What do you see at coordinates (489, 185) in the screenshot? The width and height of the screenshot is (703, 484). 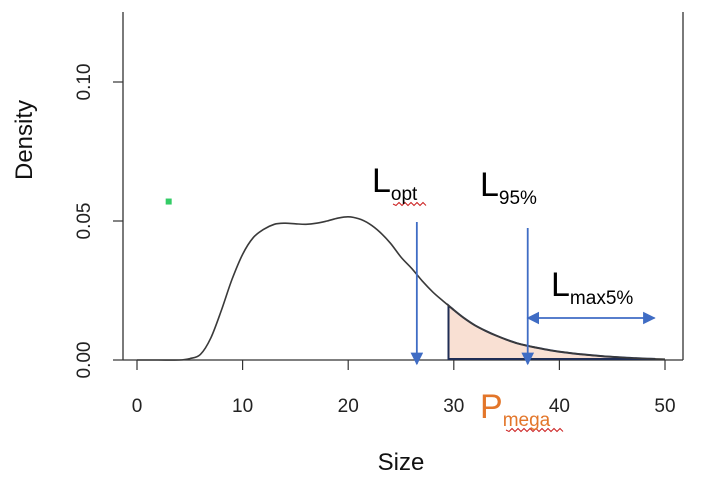 I see `l-95-label-main: L` at bounding box center [489, 185].